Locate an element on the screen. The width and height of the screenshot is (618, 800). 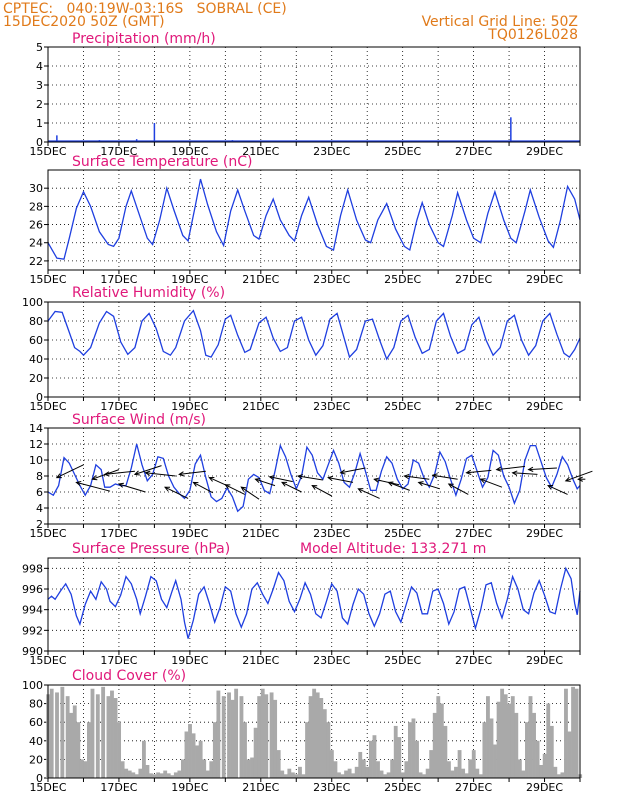
y-tick-label: 4 is located at coordinates (39, 508).